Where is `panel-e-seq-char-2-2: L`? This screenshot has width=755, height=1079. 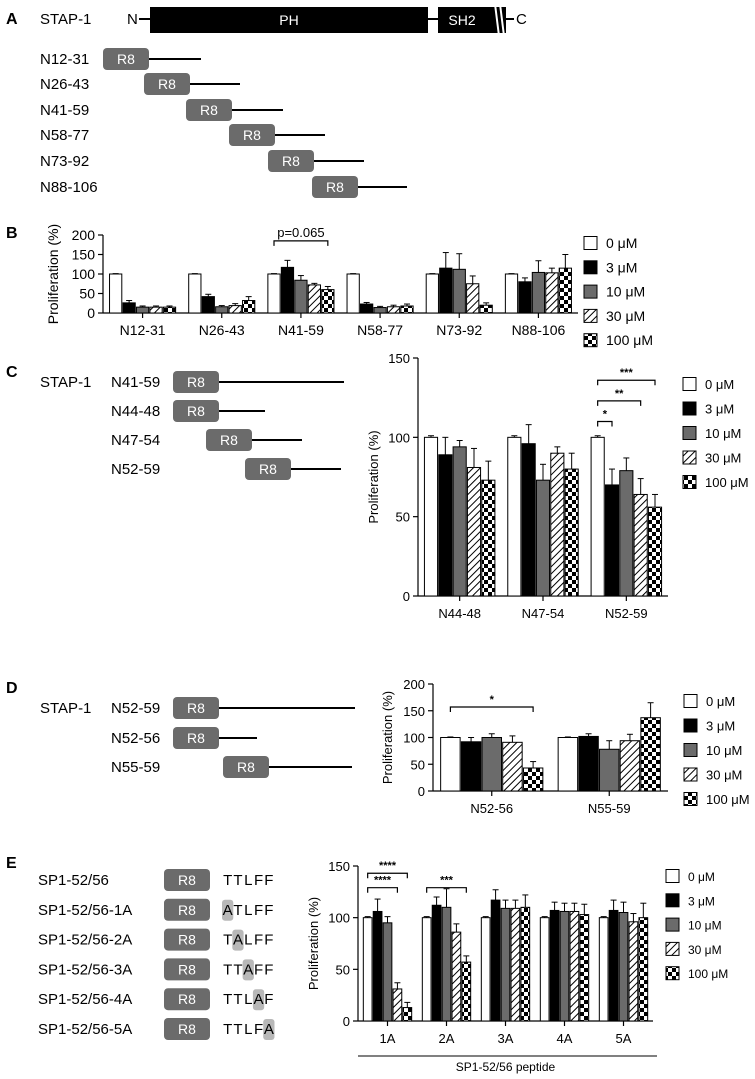
panel-e-seq-char-2-2: L is located at coordinates (248, 940).